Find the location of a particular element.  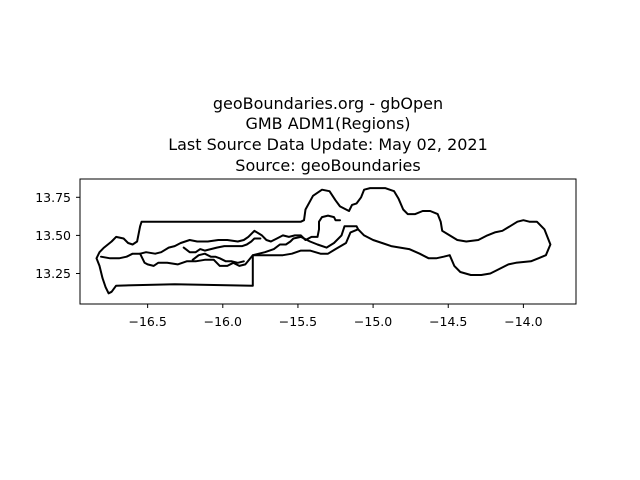

y-tick-label: 13.75 is located at coordinates (53, 197).